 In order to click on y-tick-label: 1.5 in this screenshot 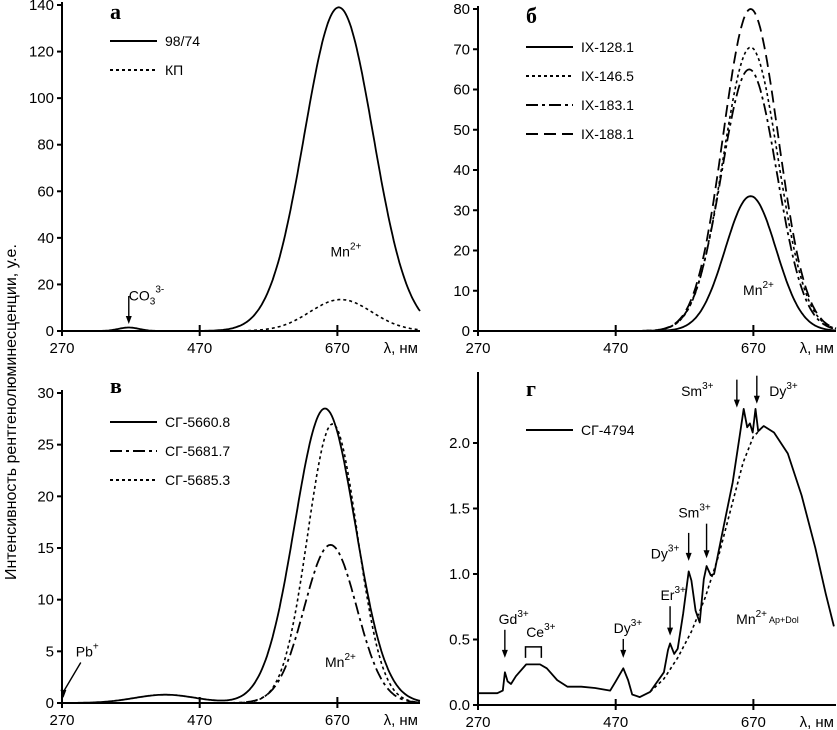, I will do `click(459, 509)`.